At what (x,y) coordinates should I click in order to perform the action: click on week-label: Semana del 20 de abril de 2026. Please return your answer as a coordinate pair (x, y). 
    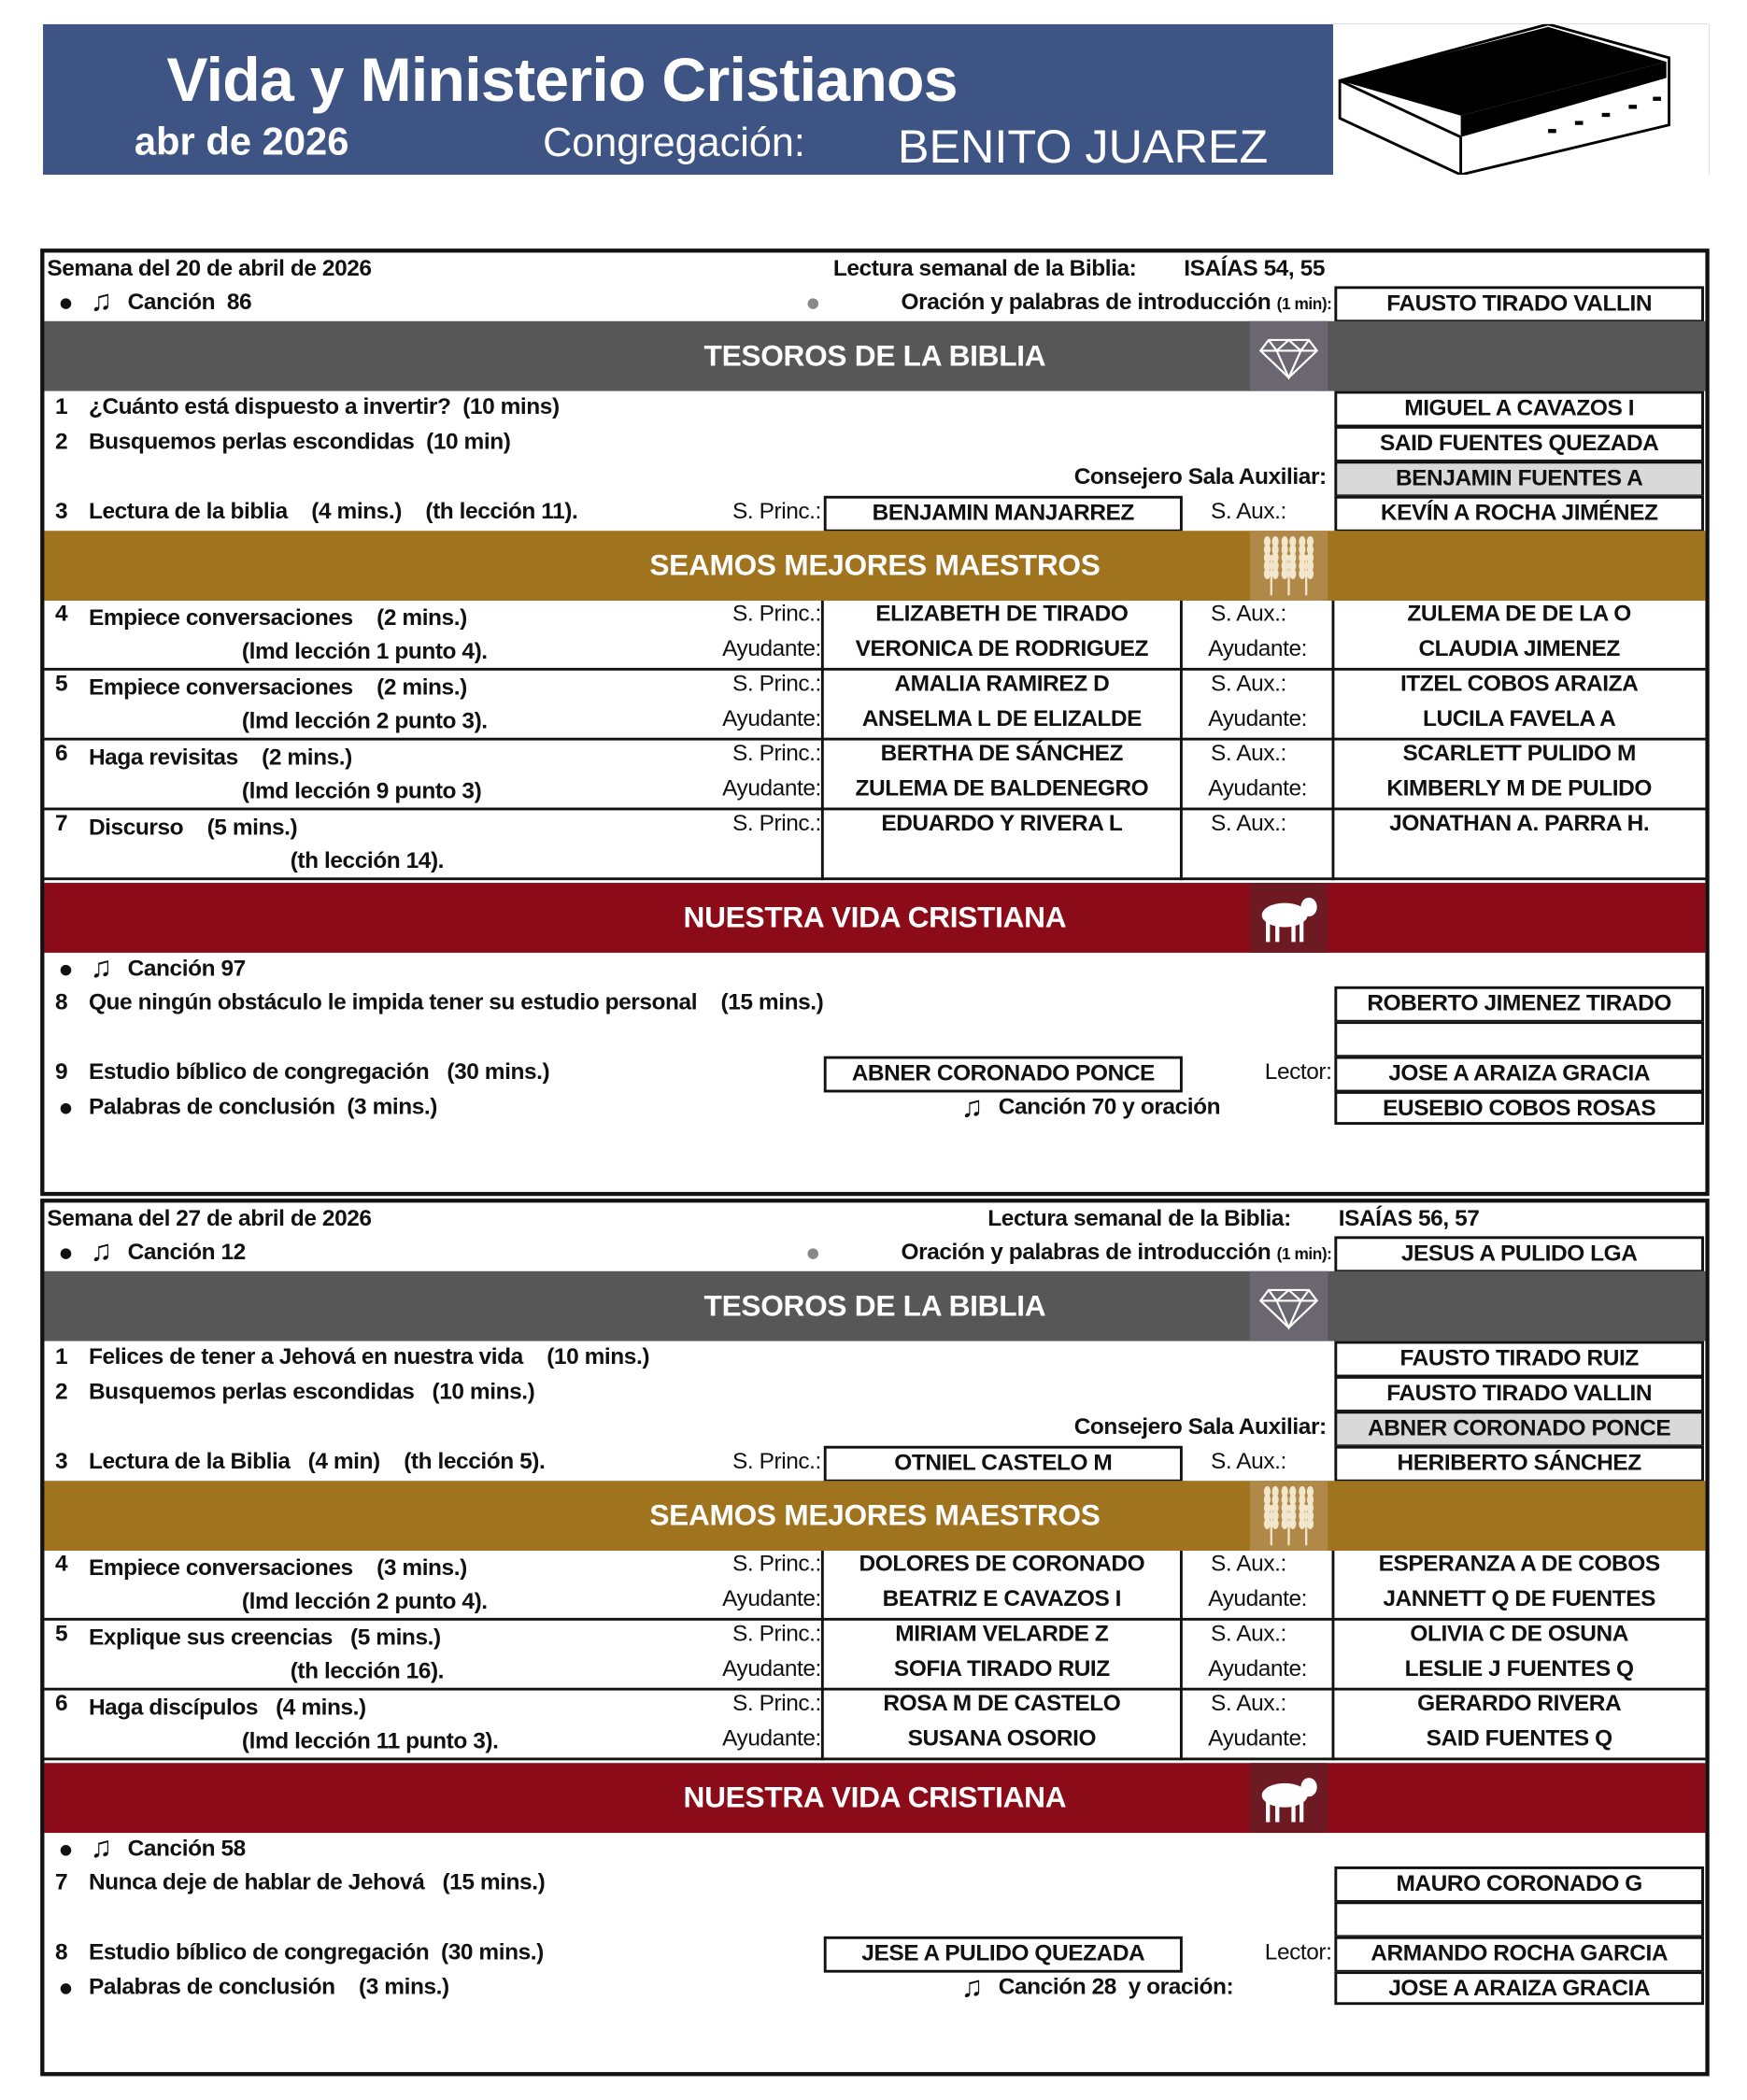
    Looking at the image, I should click on (209, 268).